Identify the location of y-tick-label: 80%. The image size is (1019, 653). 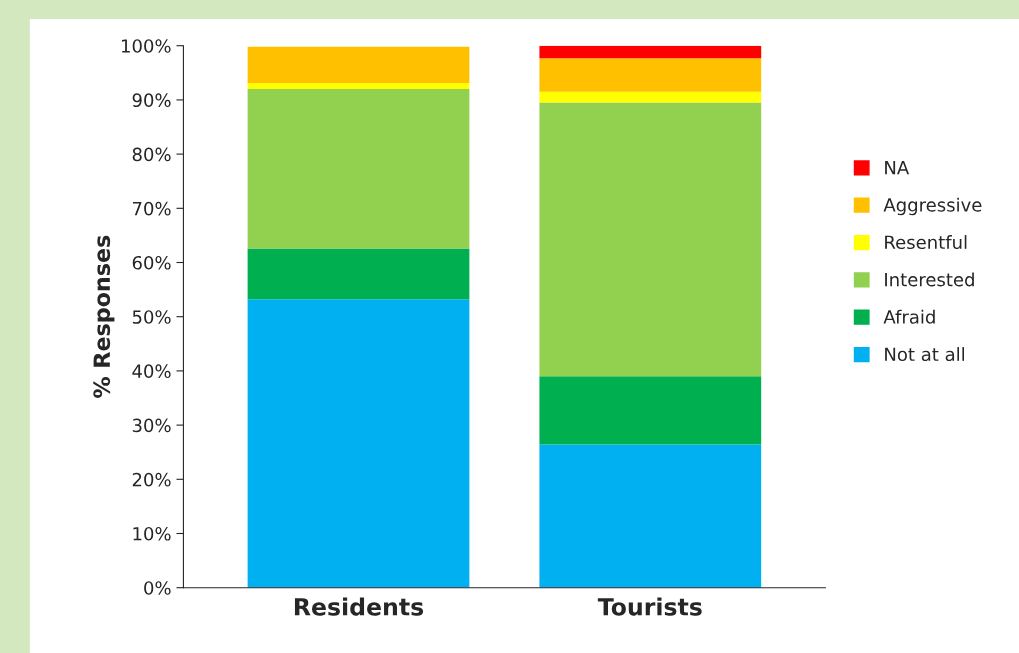
(151, 154).